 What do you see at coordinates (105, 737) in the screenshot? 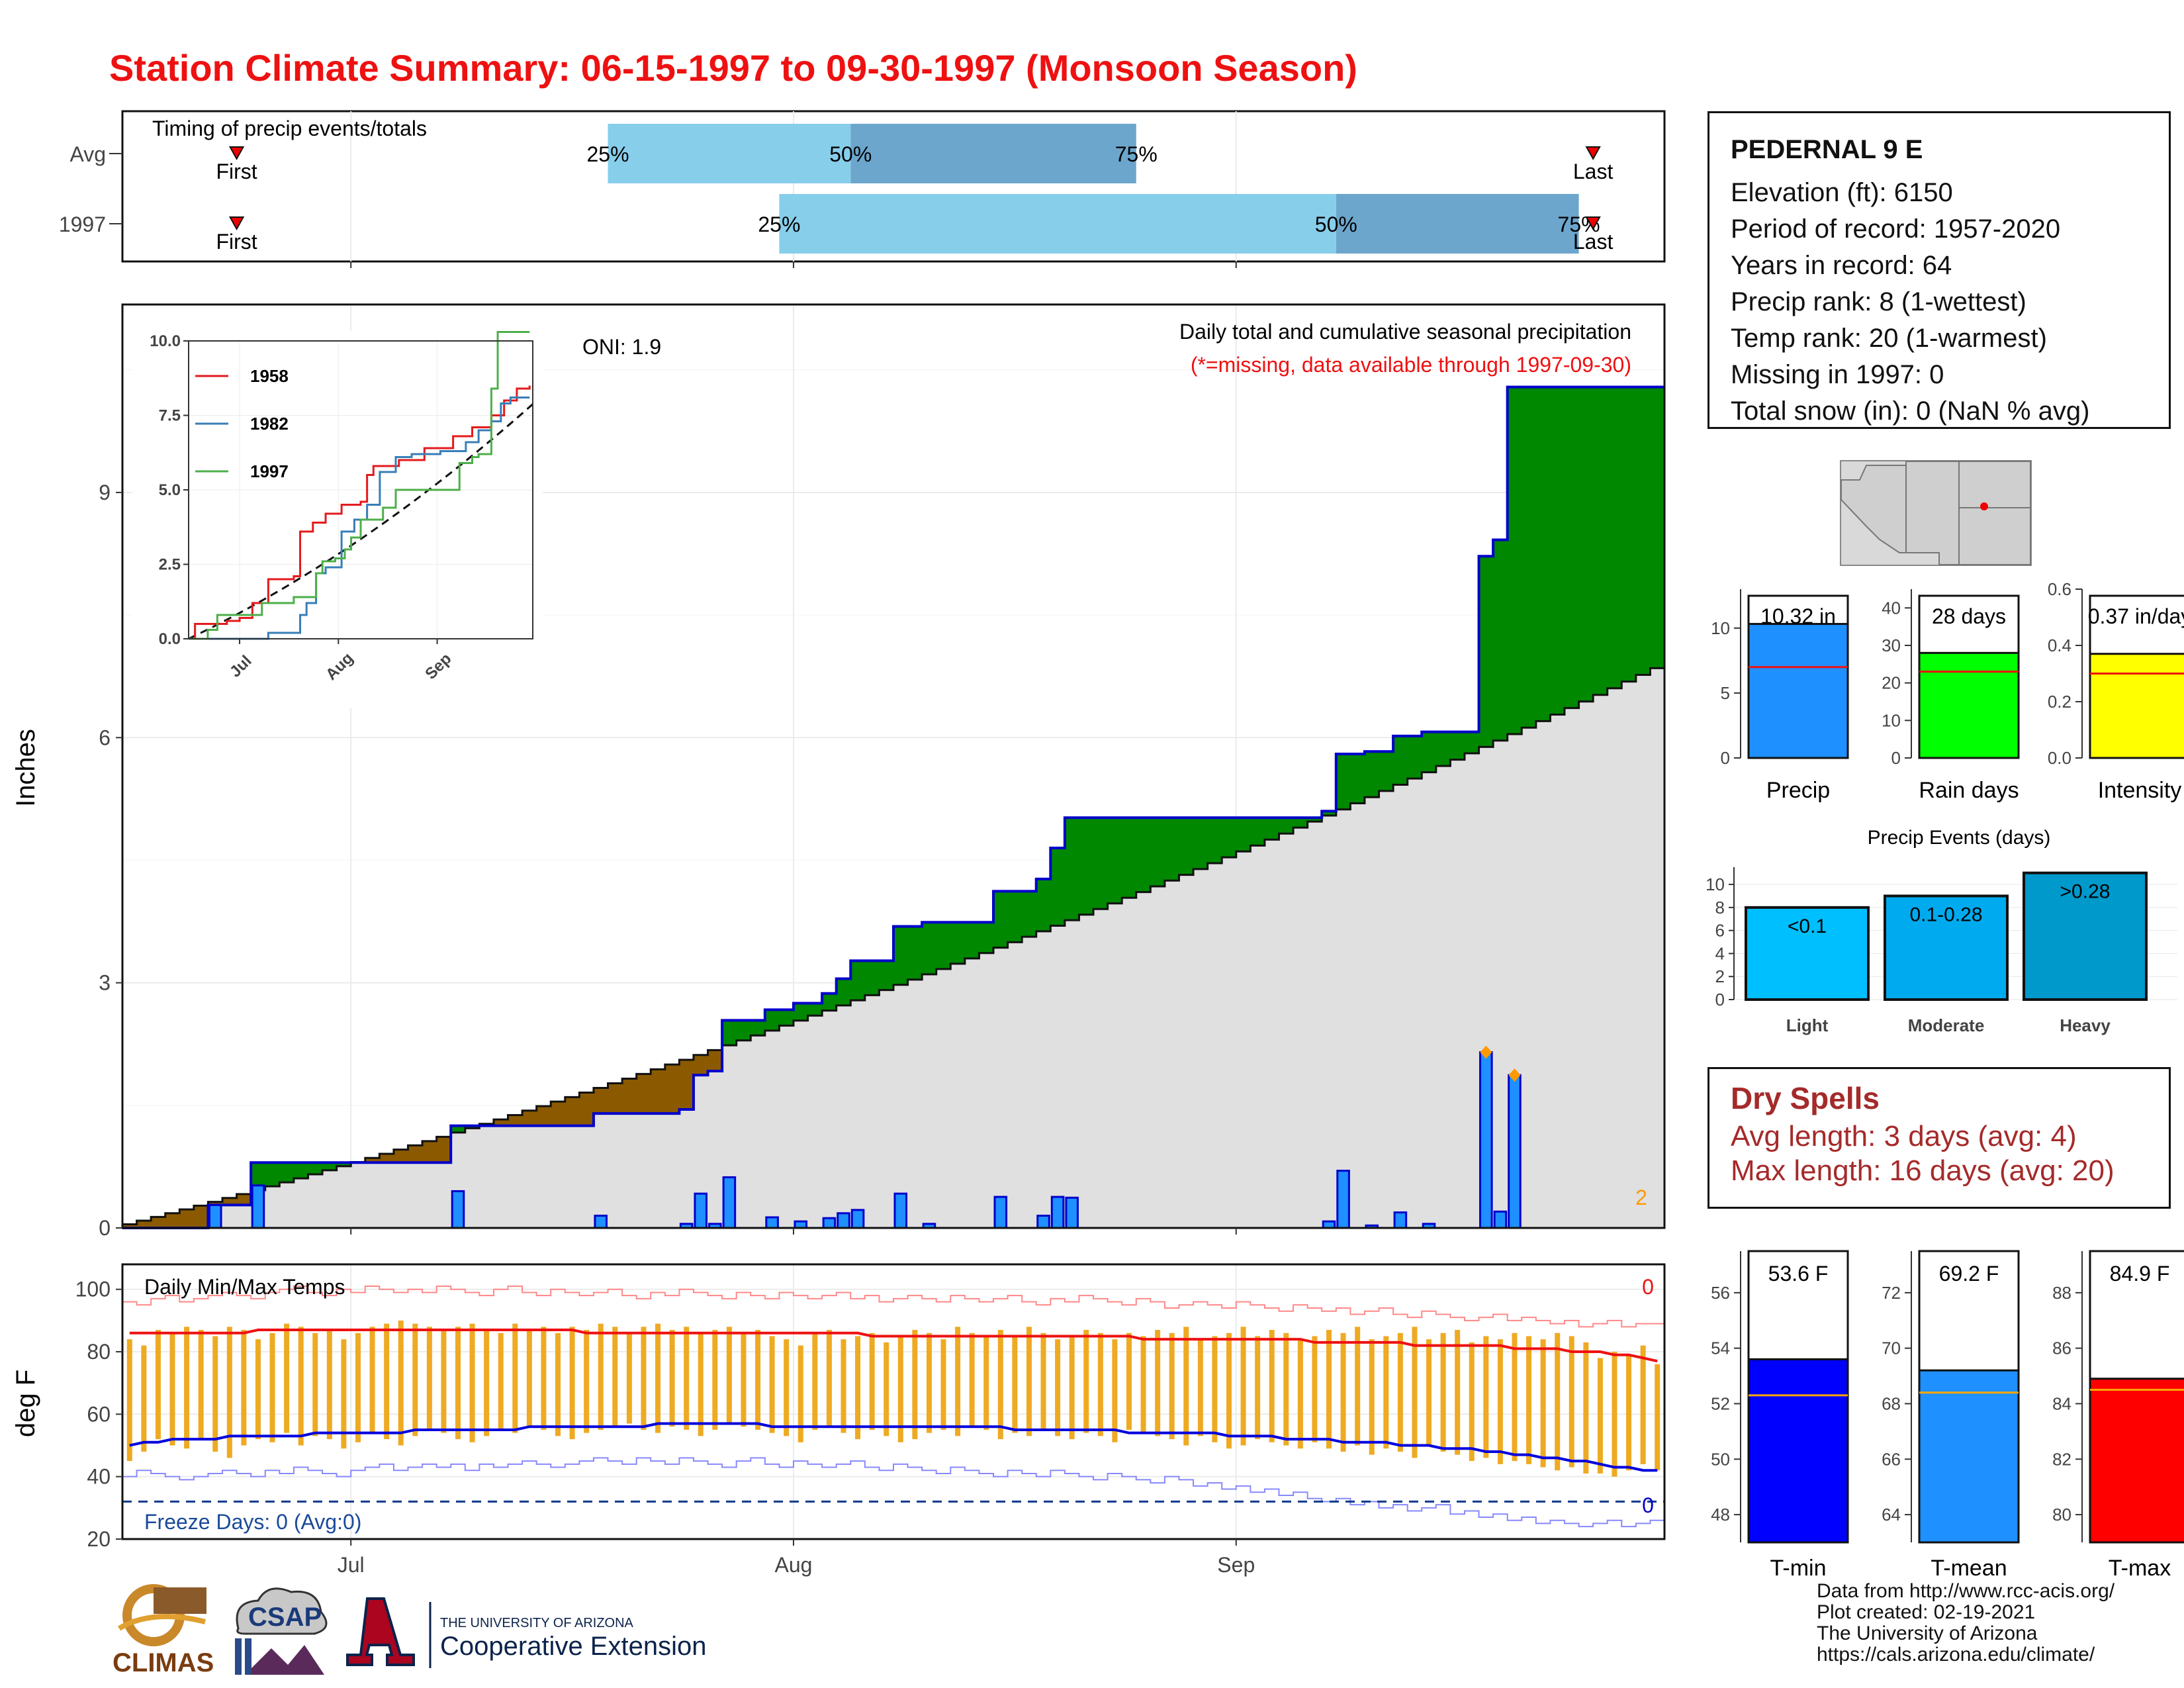
I see `precip-y-tick-label: 6` at bounding box center [105, 737].